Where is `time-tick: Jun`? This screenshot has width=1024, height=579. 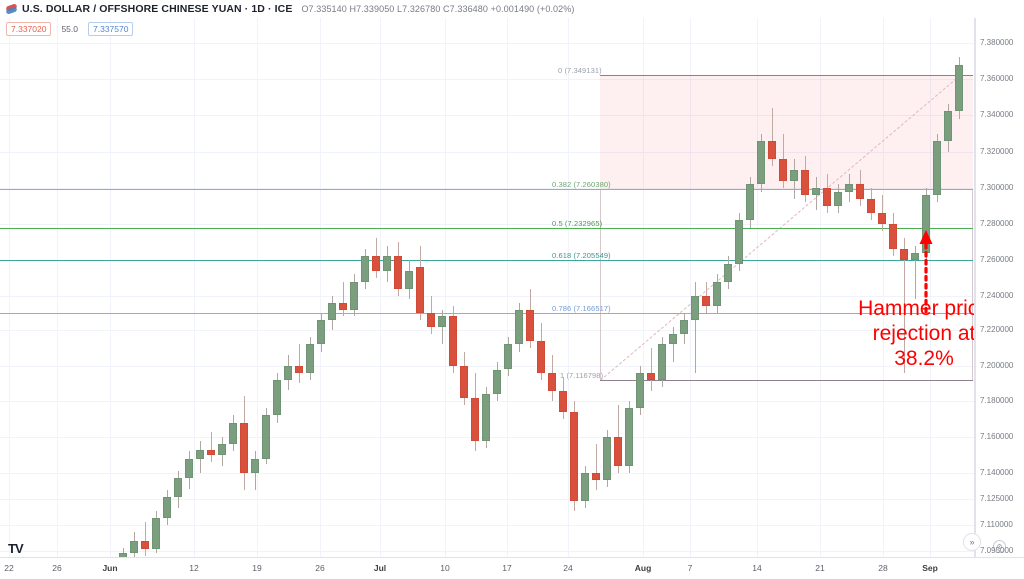
time-tick: Jun is located at coordinates (110, 568).